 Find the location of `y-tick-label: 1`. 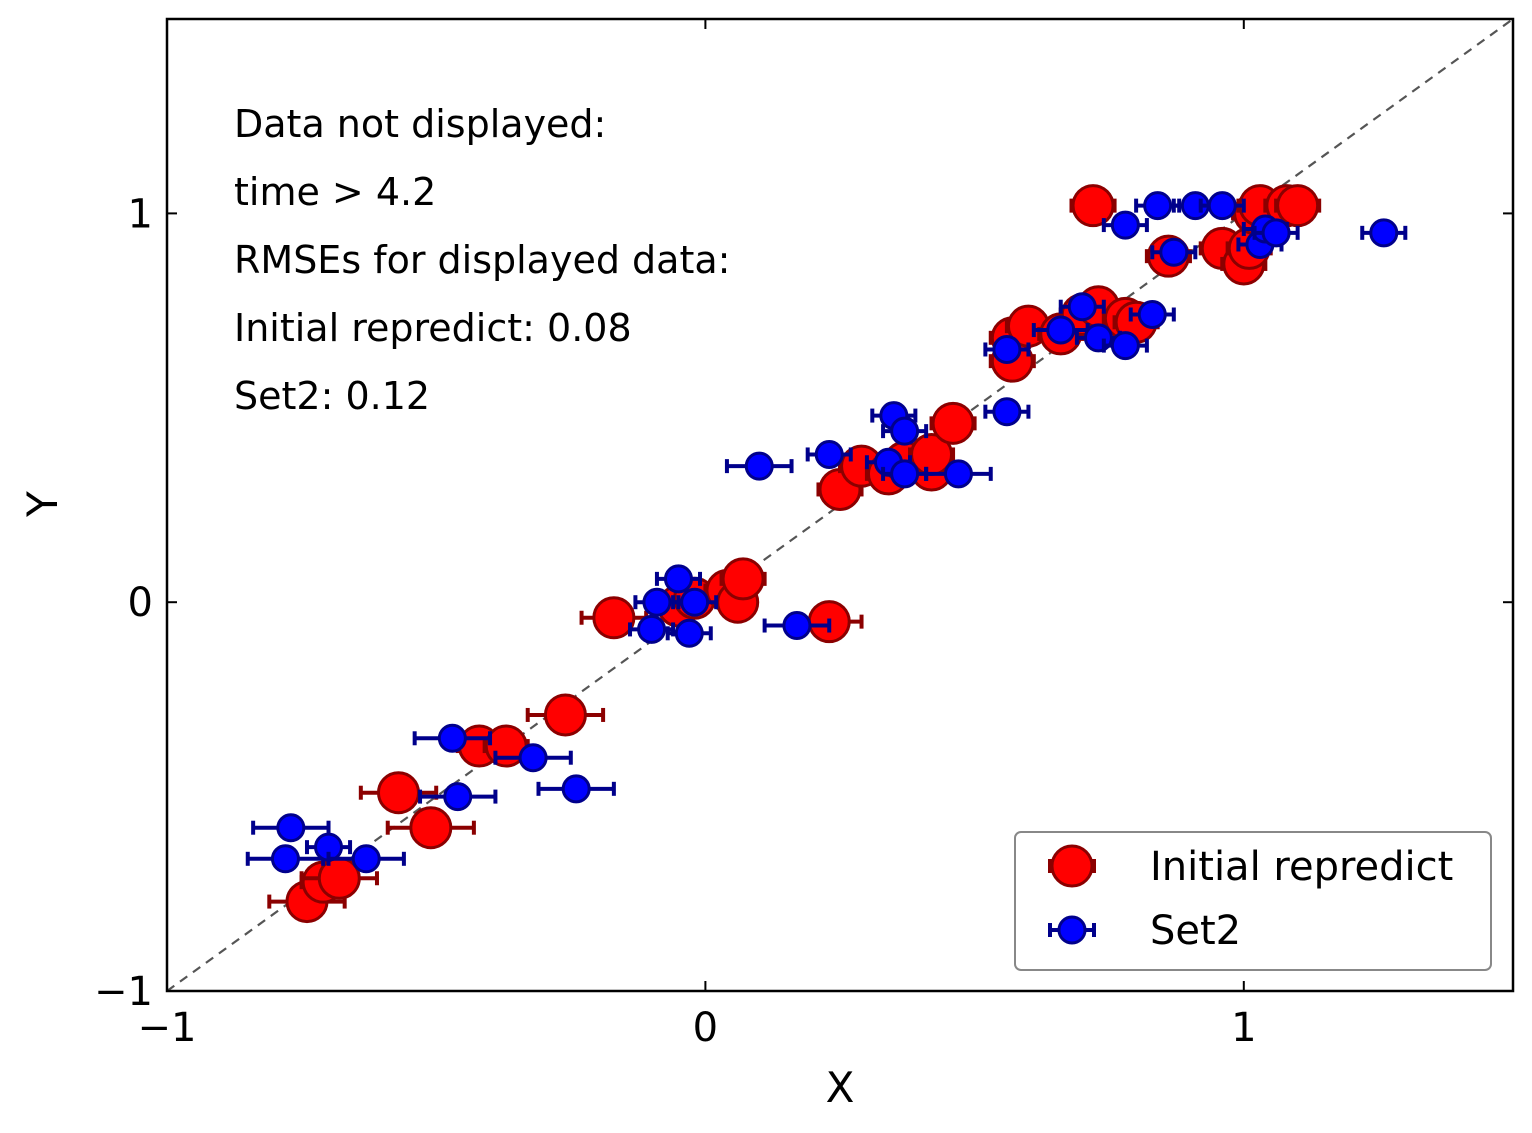

y-tick-label: 1 is located at coordinates (140, 214).